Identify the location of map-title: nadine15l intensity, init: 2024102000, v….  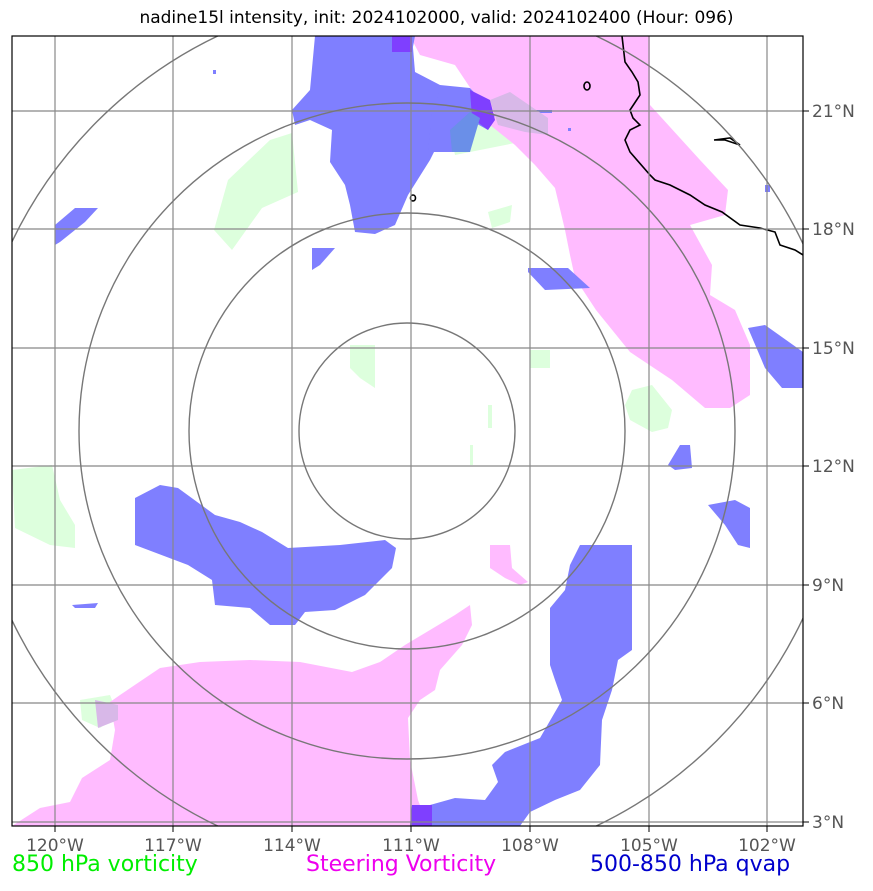
(436, 18).